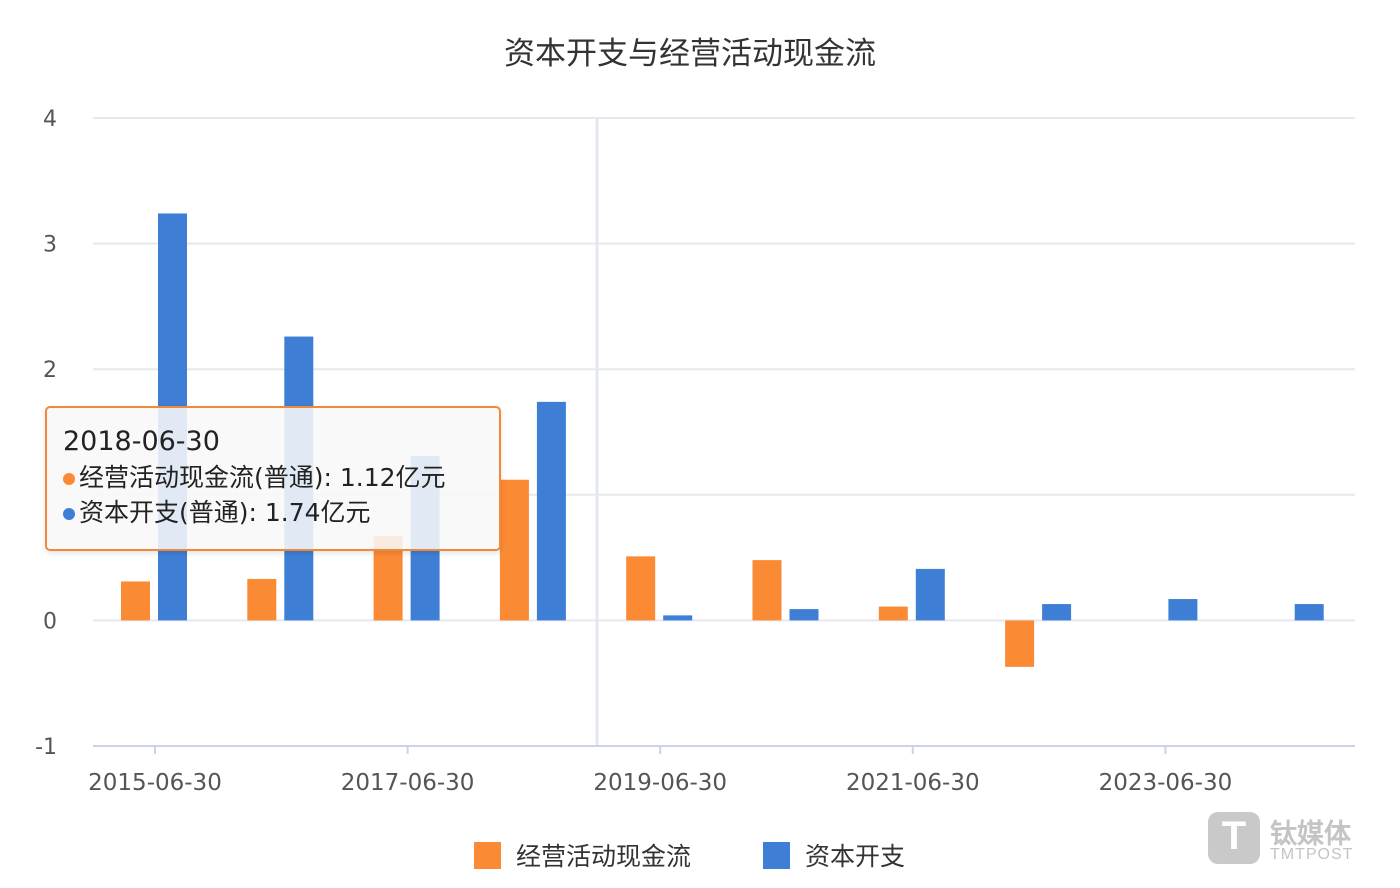 This screenshot has height=888, width=1400. Describe the element at coordinates (660, 783) in the screenshot. I see `x-tick-label: 2019-06-30` at that location.